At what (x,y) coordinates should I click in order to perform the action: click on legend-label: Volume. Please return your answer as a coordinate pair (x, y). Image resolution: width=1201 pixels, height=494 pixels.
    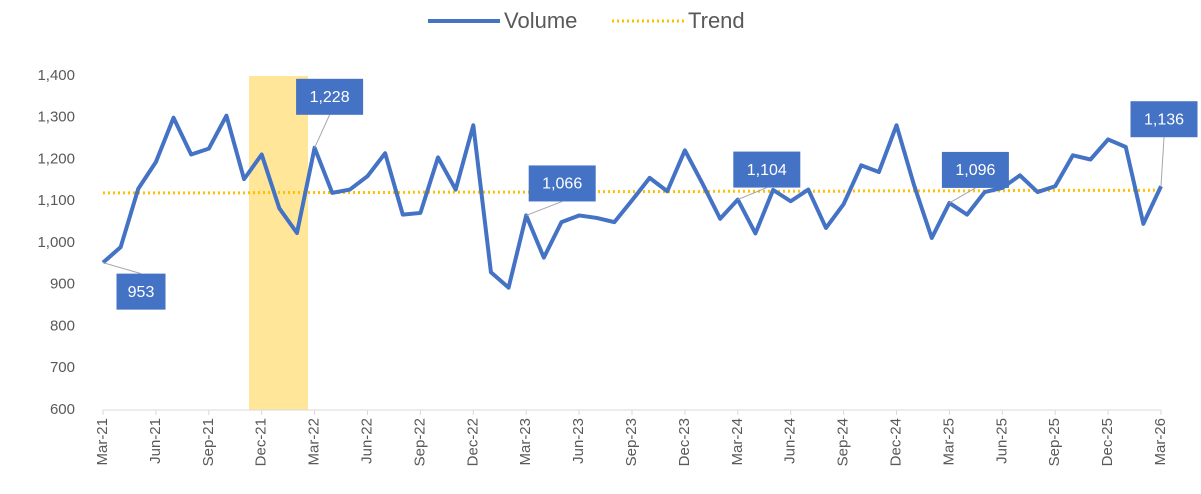
    Looking at the image, I should click on (540, 20).